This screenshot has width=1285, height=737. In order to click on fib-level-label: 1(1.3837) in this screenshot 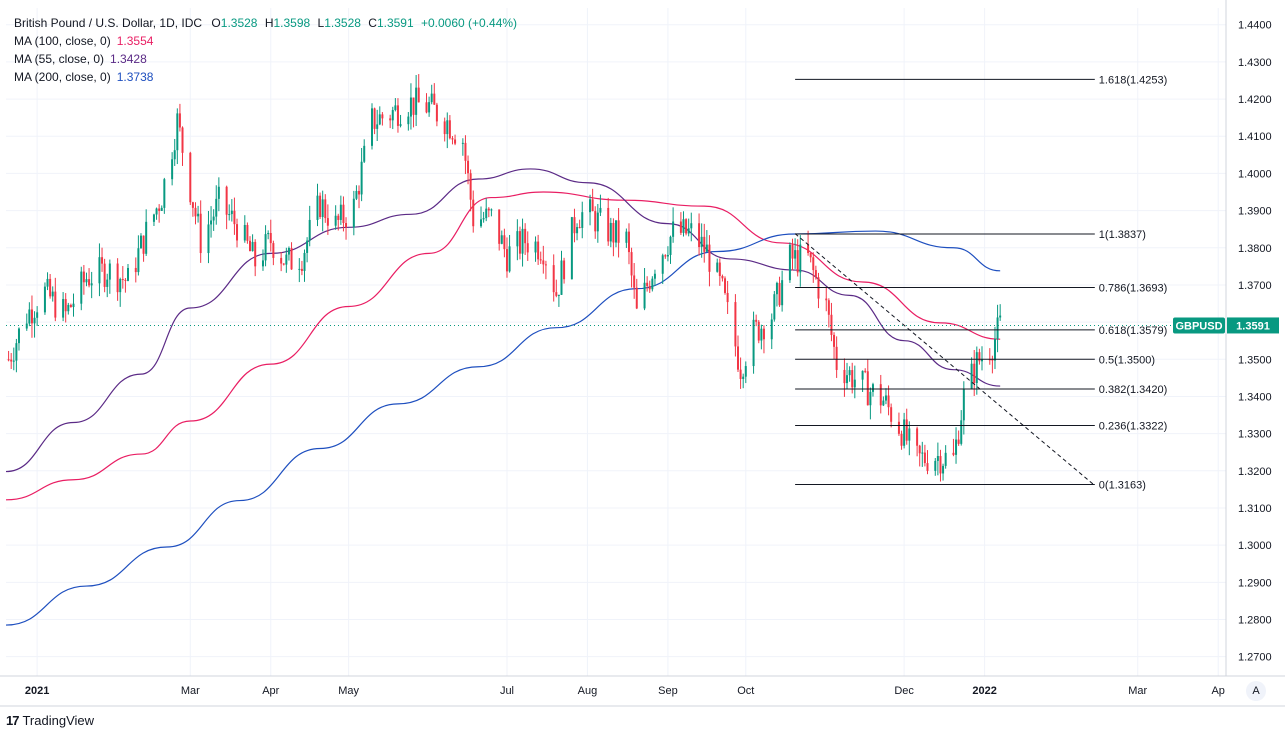, I will do `click(1122, 235)`.